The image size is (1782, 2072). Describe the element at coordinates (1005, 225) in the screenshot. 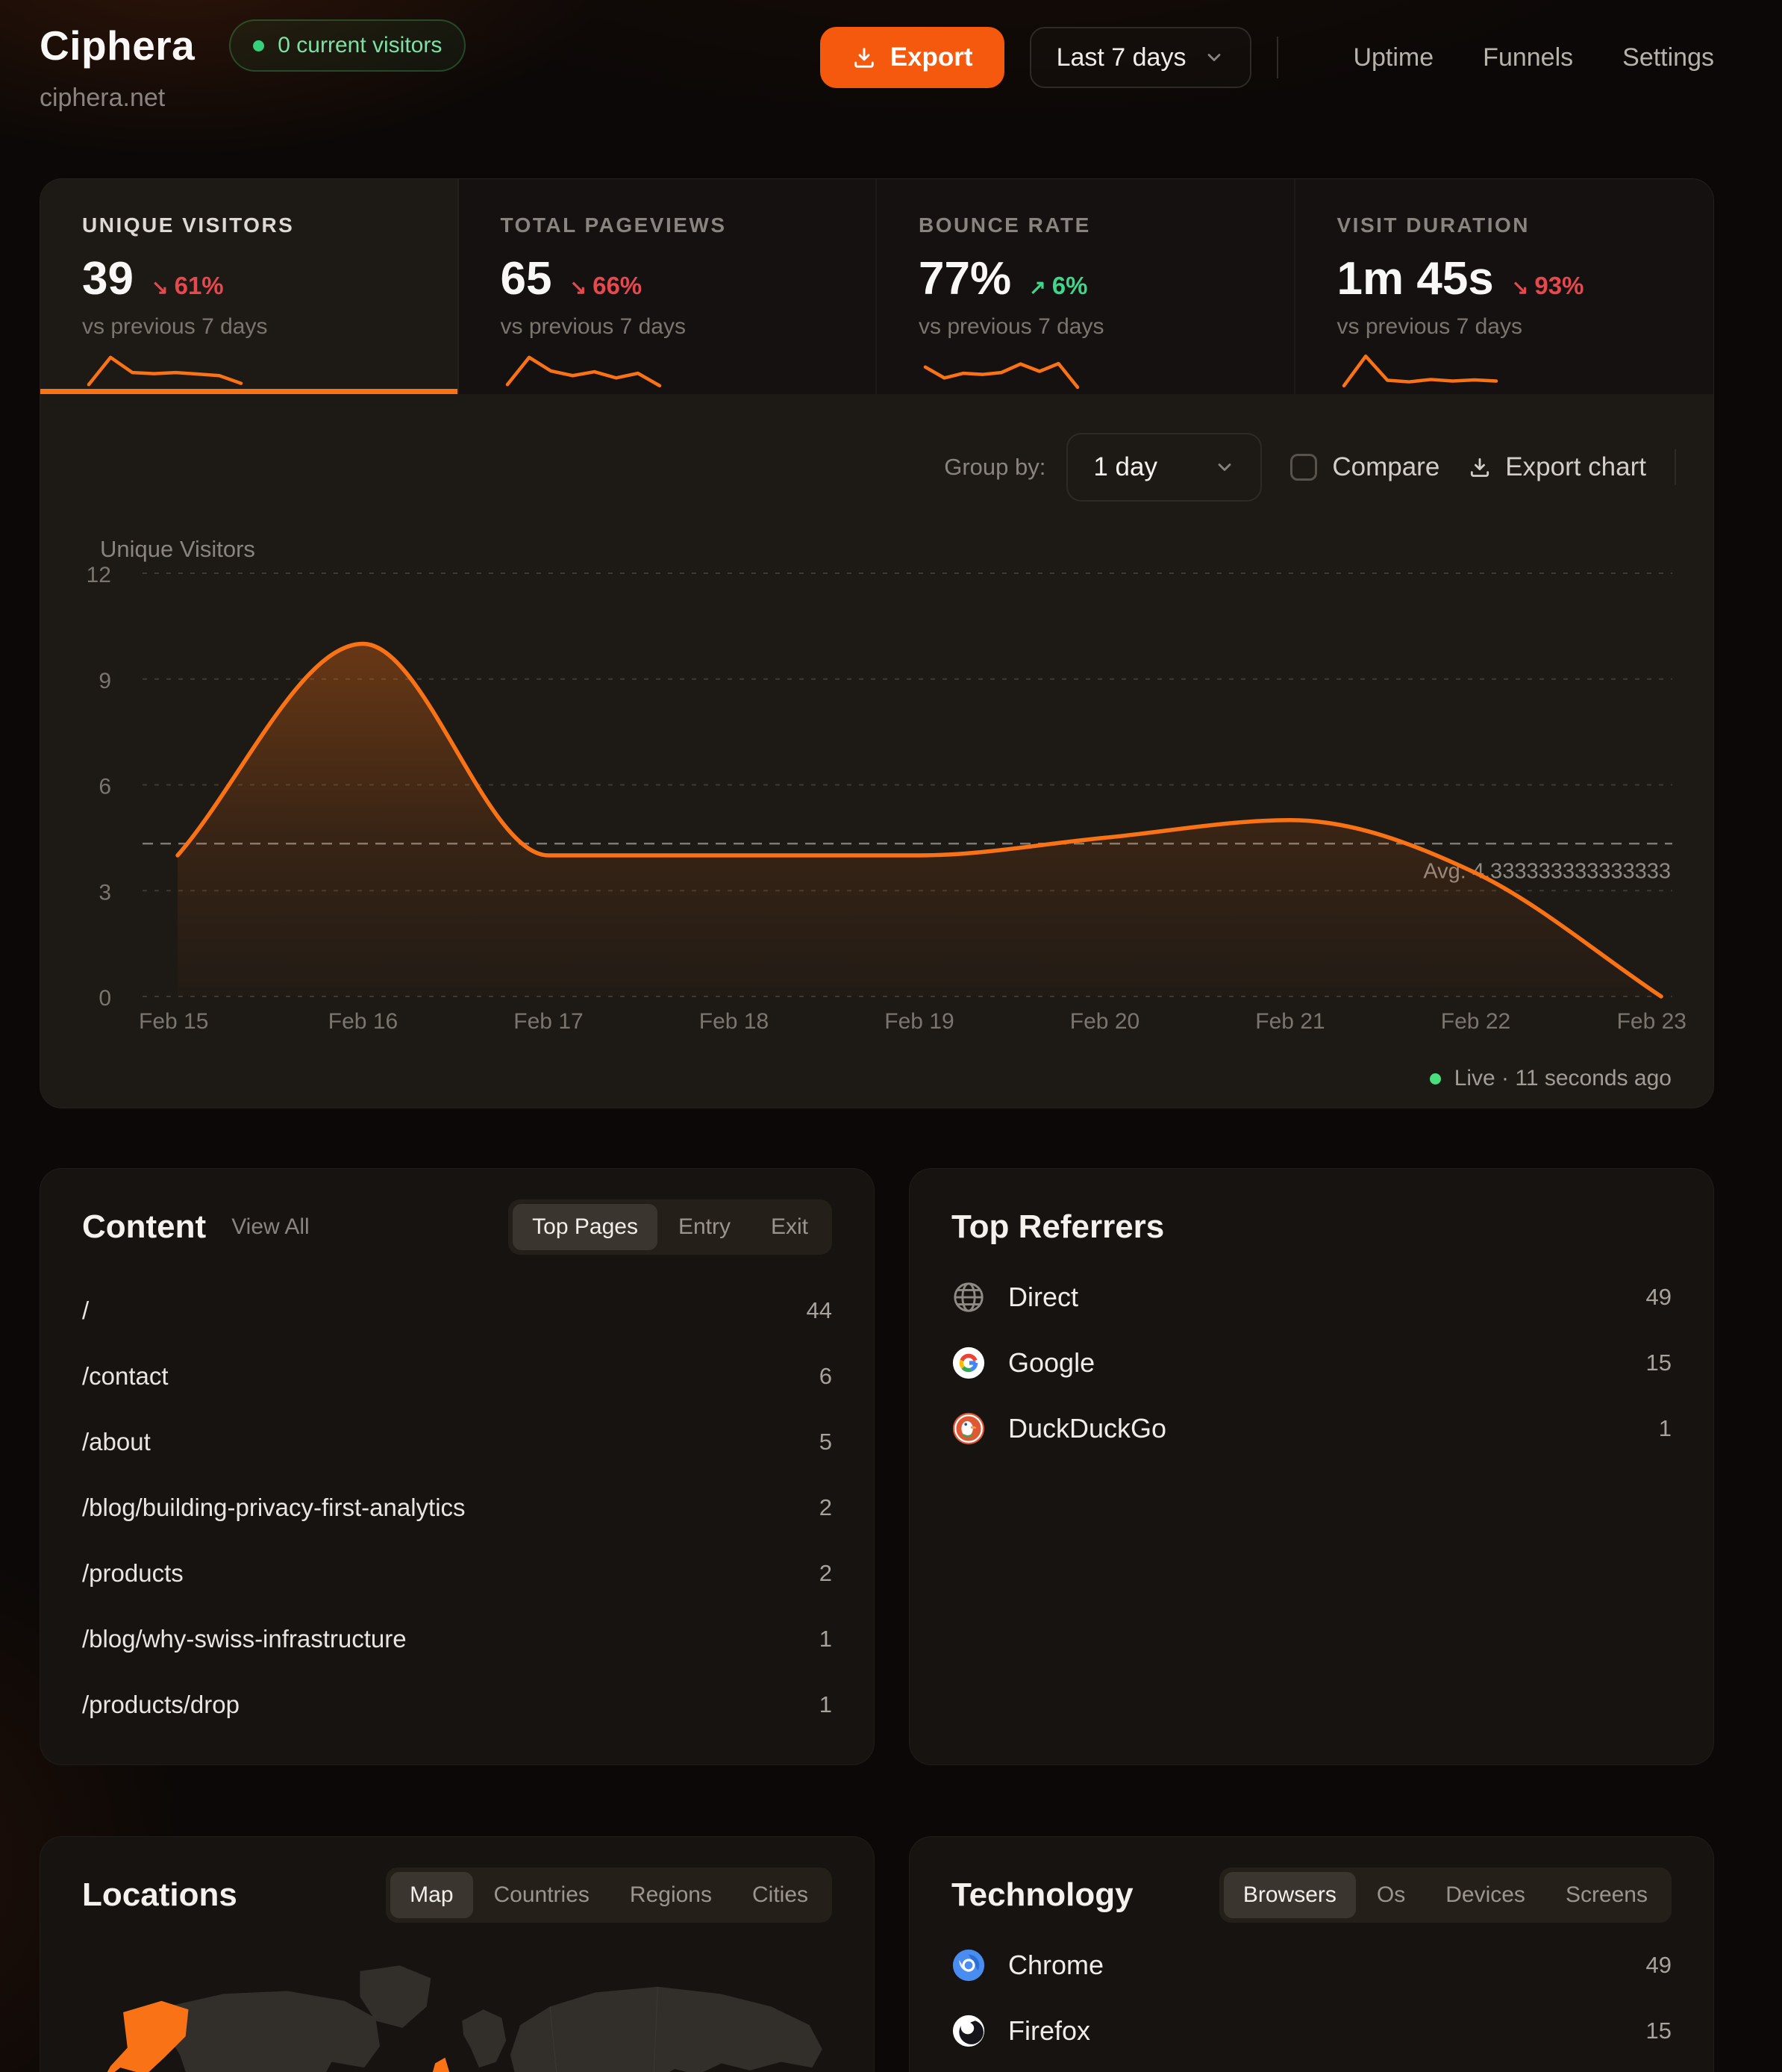

I see `stat-label: BOUNCE RATE` at that location.